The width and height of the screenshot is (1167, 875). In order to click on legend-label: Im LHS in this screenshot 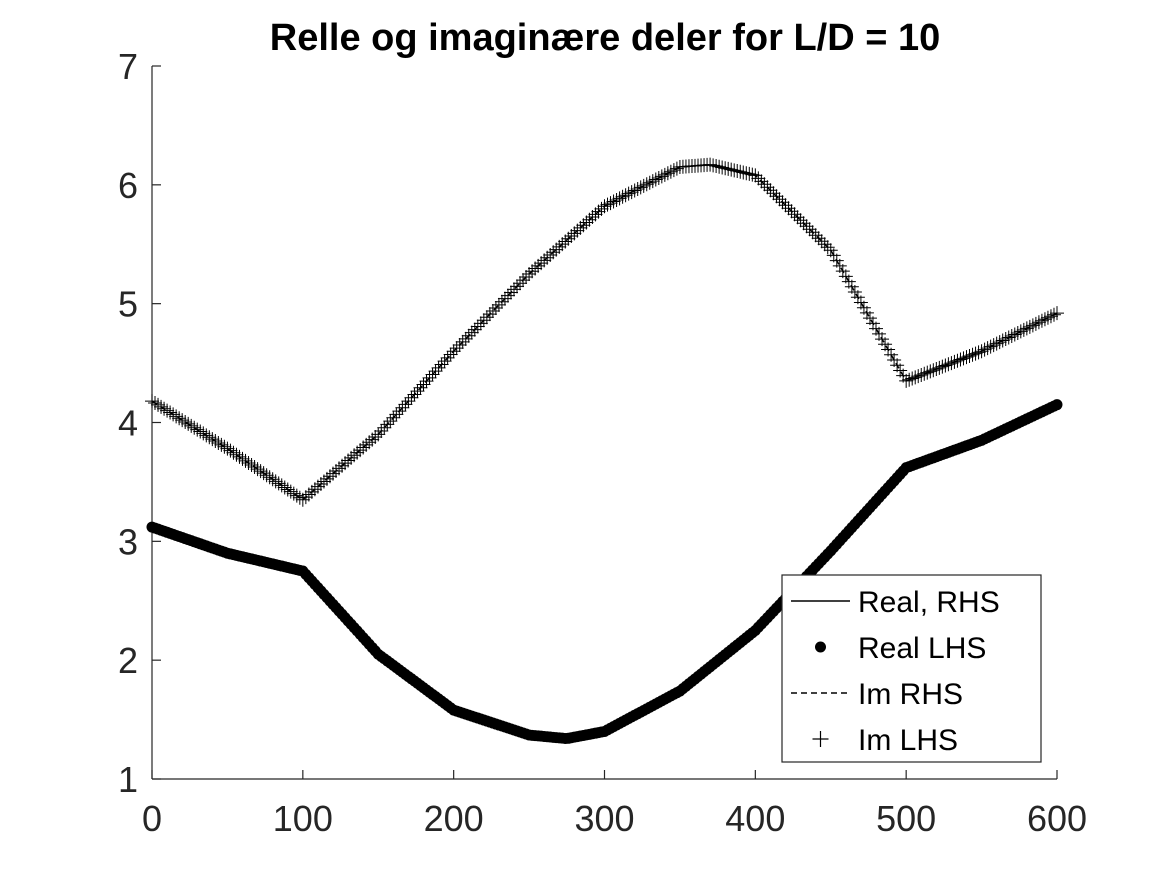, I will do `click(908, 740)`.